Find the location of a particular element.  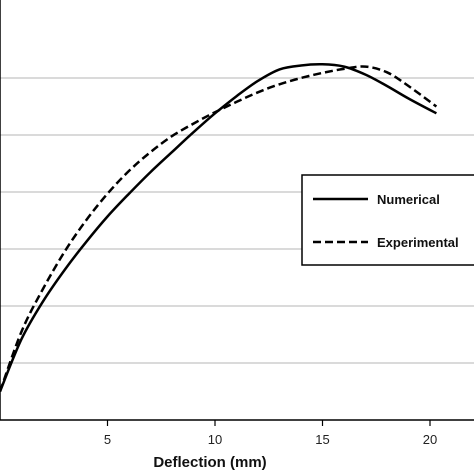

x-tick-label-5: 5 is located at coordinates (107, 439).